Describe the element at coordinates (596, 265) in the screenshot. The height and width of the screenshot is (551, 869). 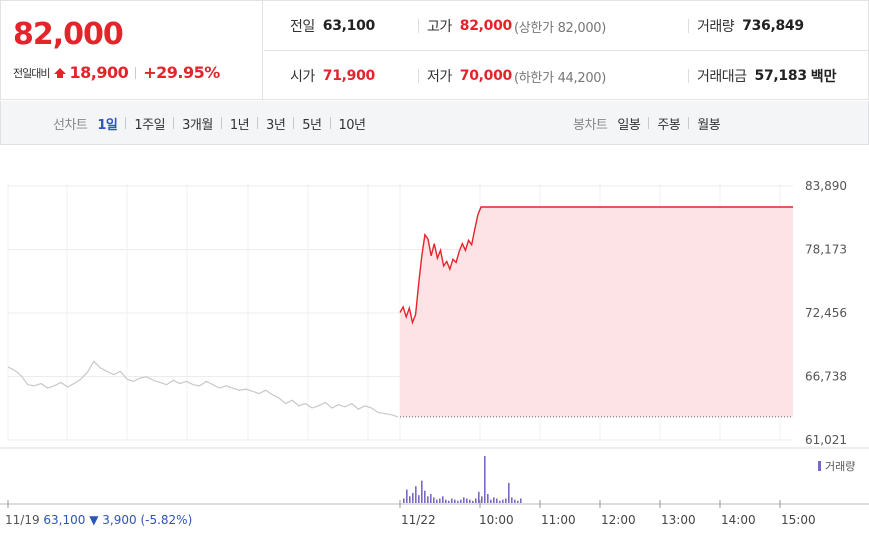
I see `today-line` at that location.